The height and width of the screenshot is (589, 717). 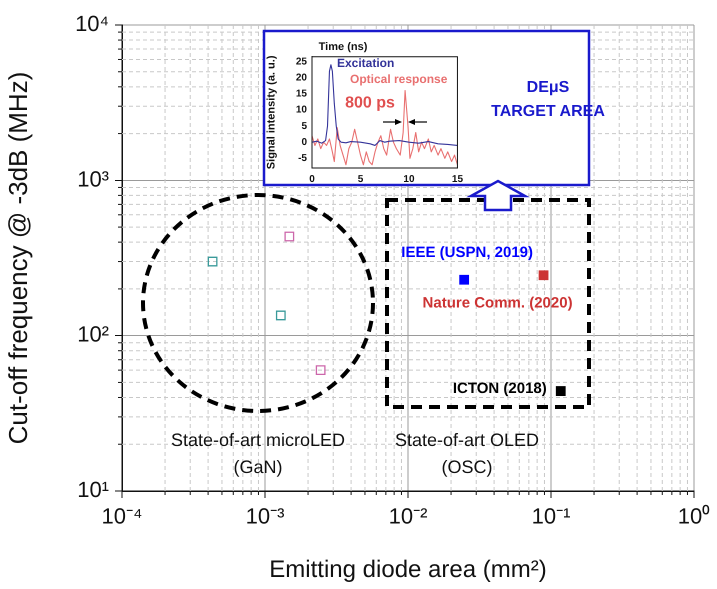 What do you see at coordinates (17, 258) in the screenshot?
I see `y-axis-title: Cut-off frequency @ -3dB (MHz)` at bounding box center [17, 258].